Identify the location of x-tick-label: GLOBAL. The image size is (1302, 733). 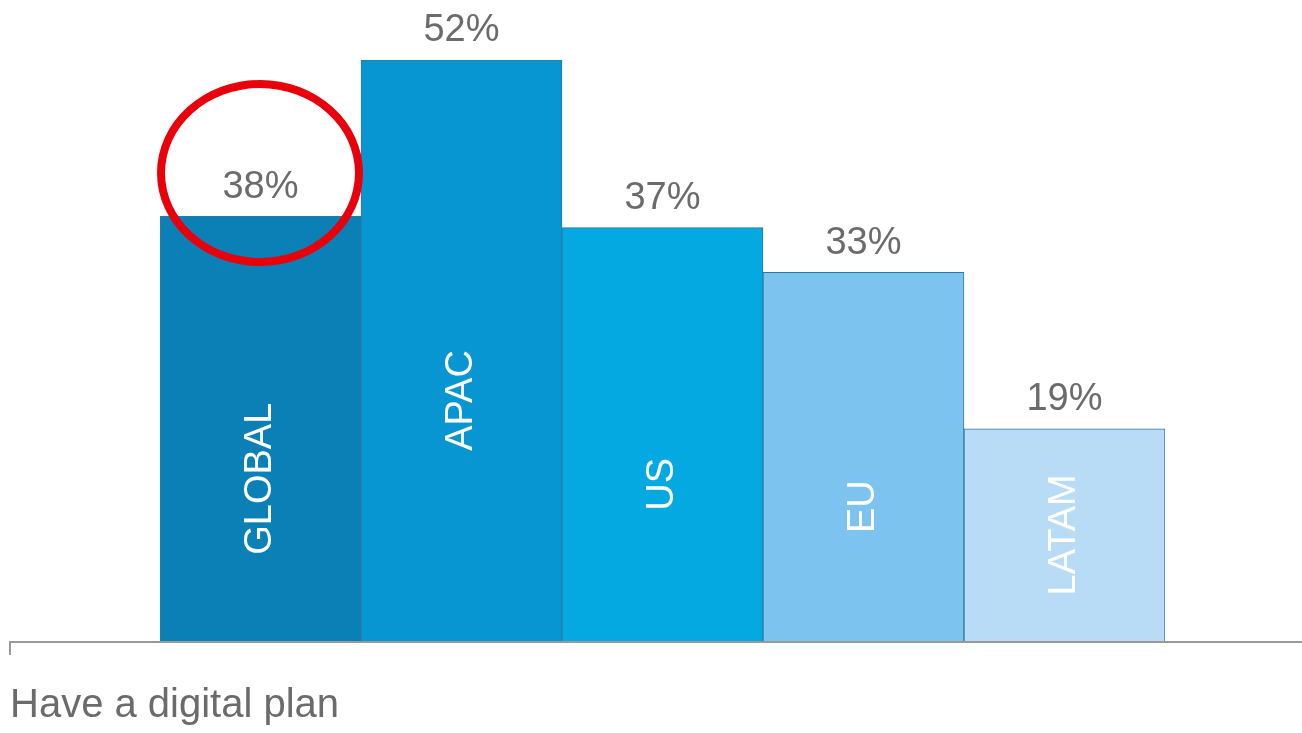
(257, 478).